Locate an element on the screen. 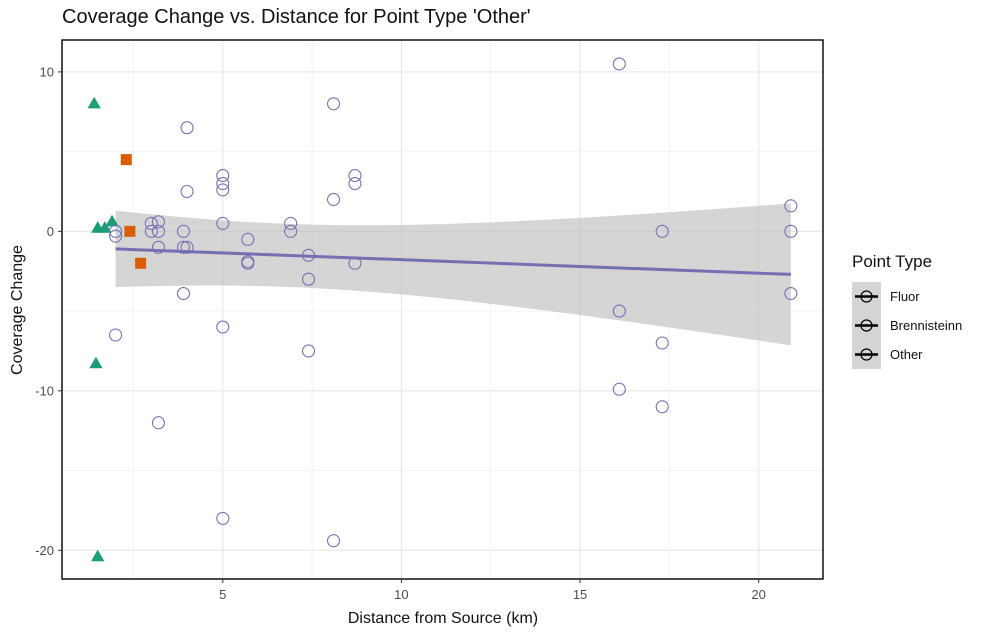 The image size is (988, 636). trend-line is located at coordinates (453, 261).